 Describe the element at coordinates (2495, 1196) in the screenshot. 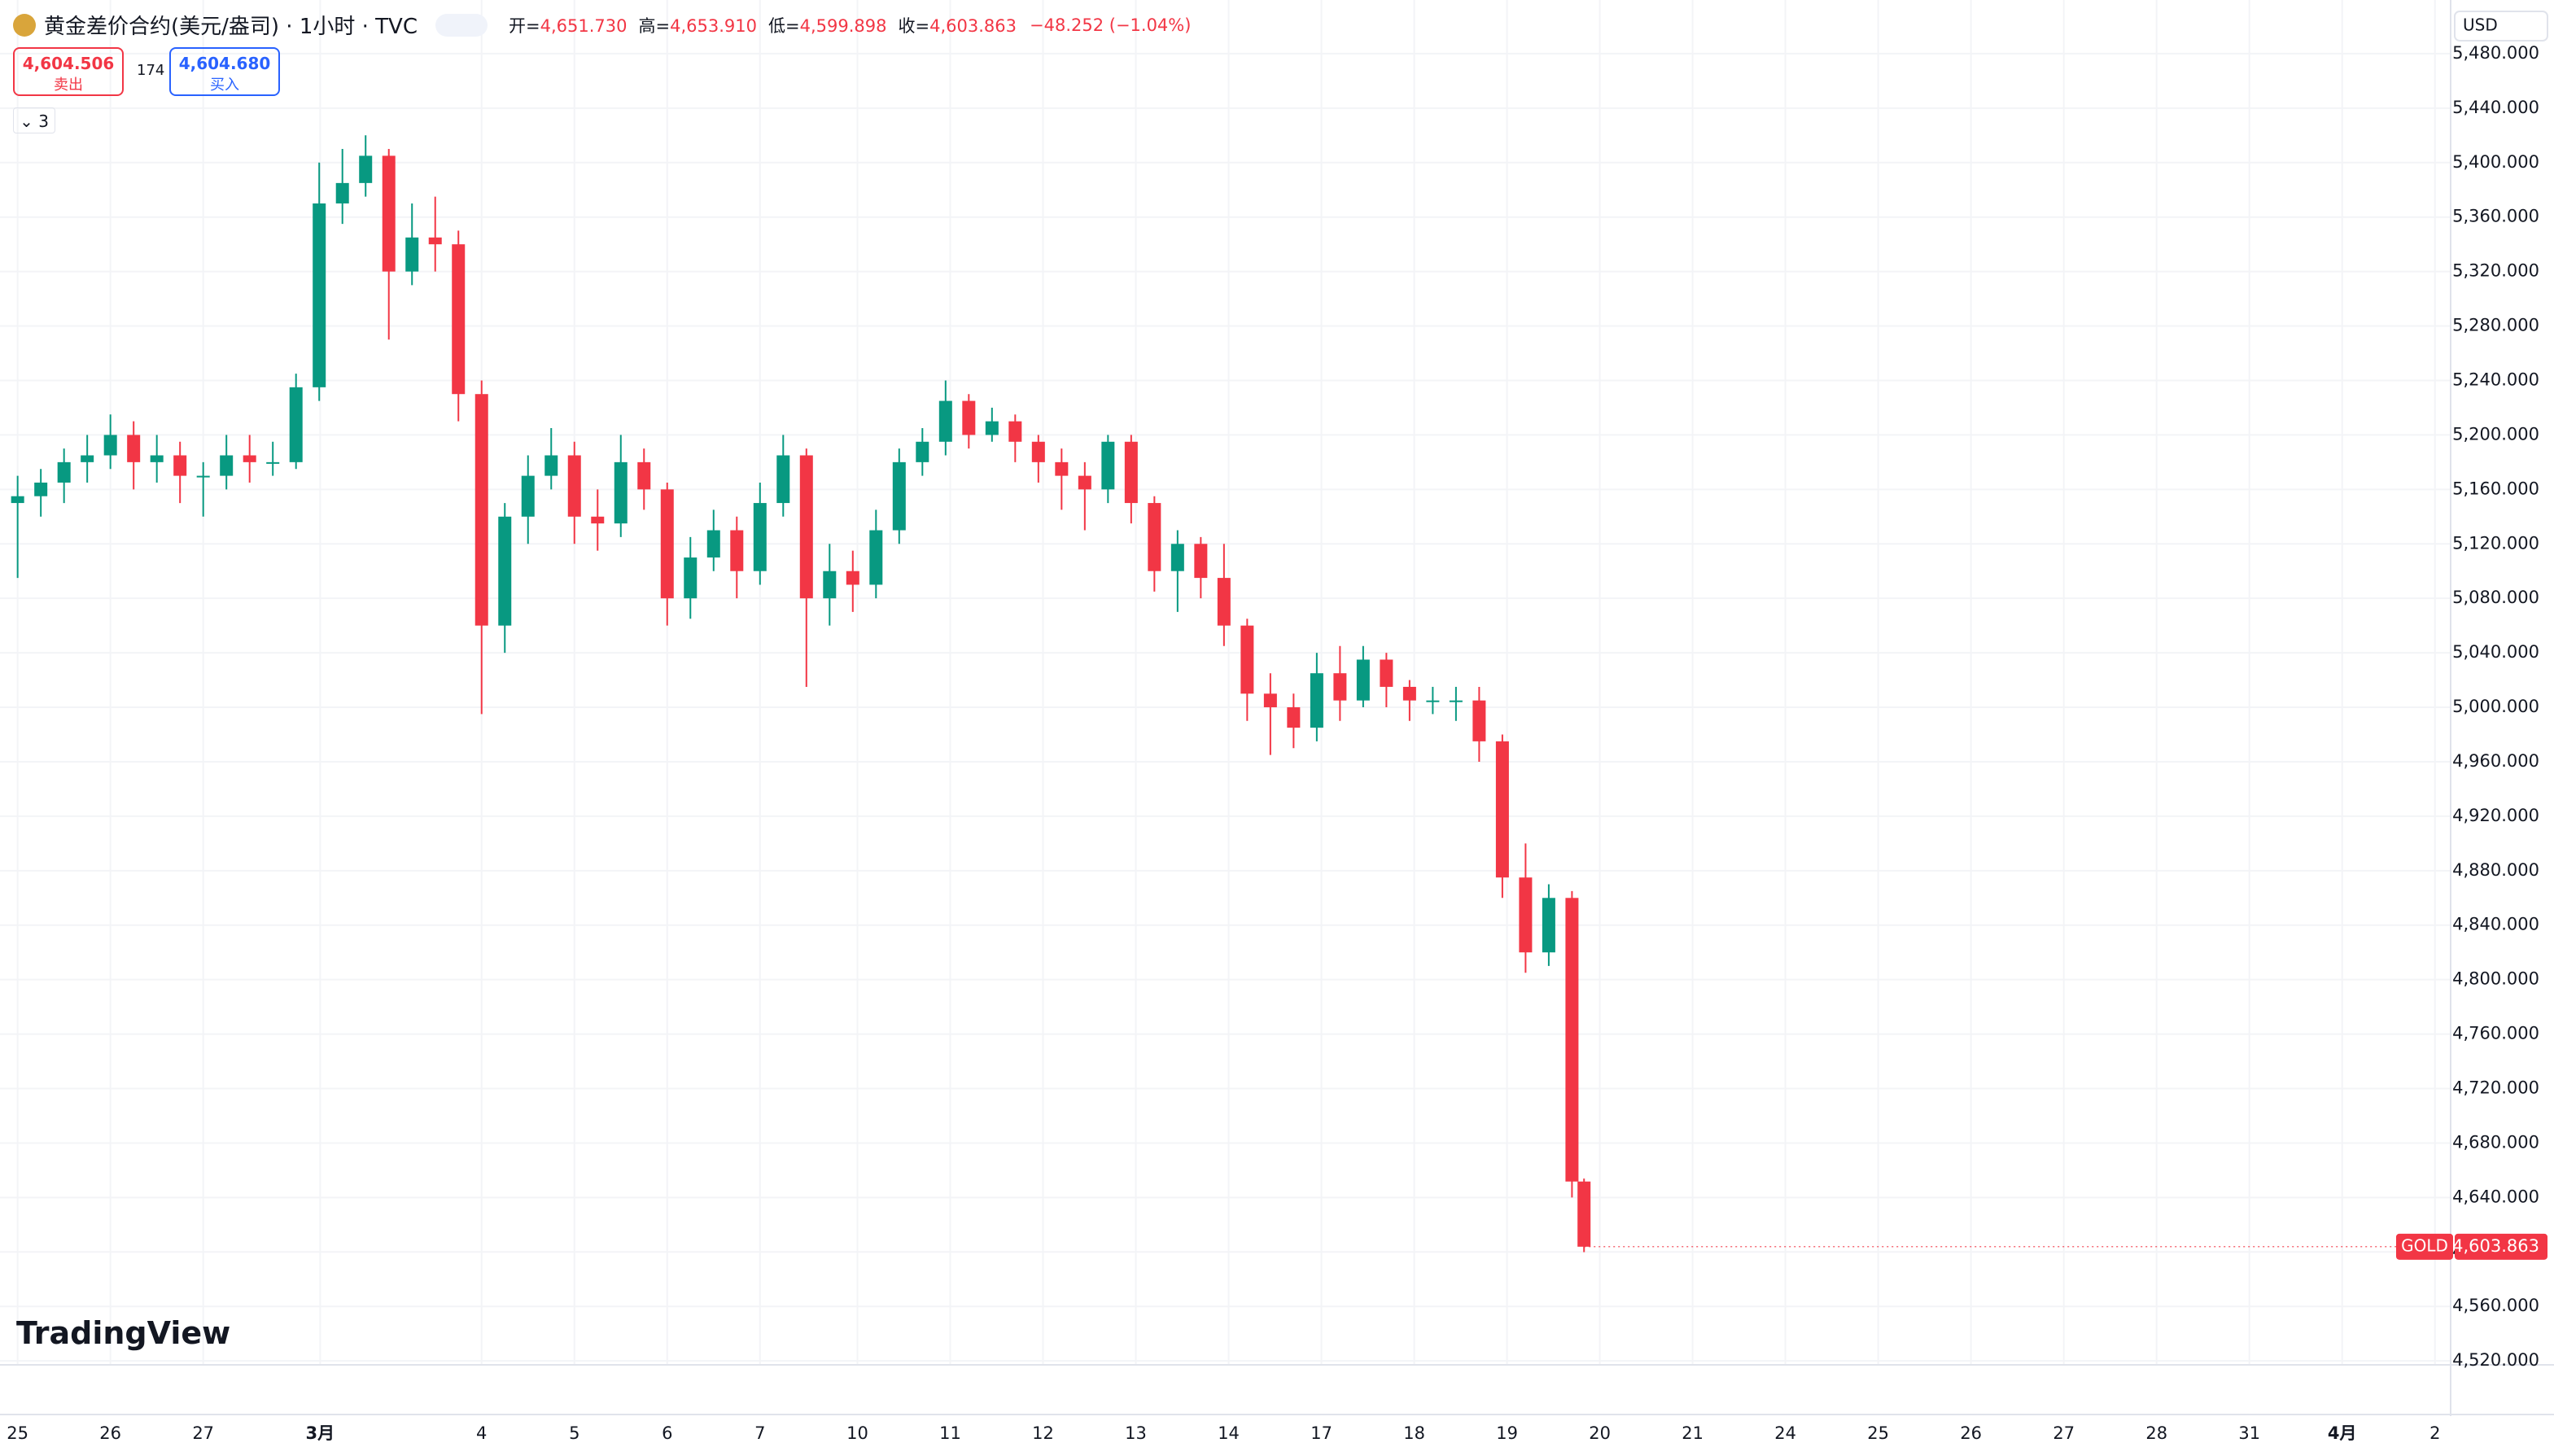

I see `y-tick-label: 4,640.000` at that location.